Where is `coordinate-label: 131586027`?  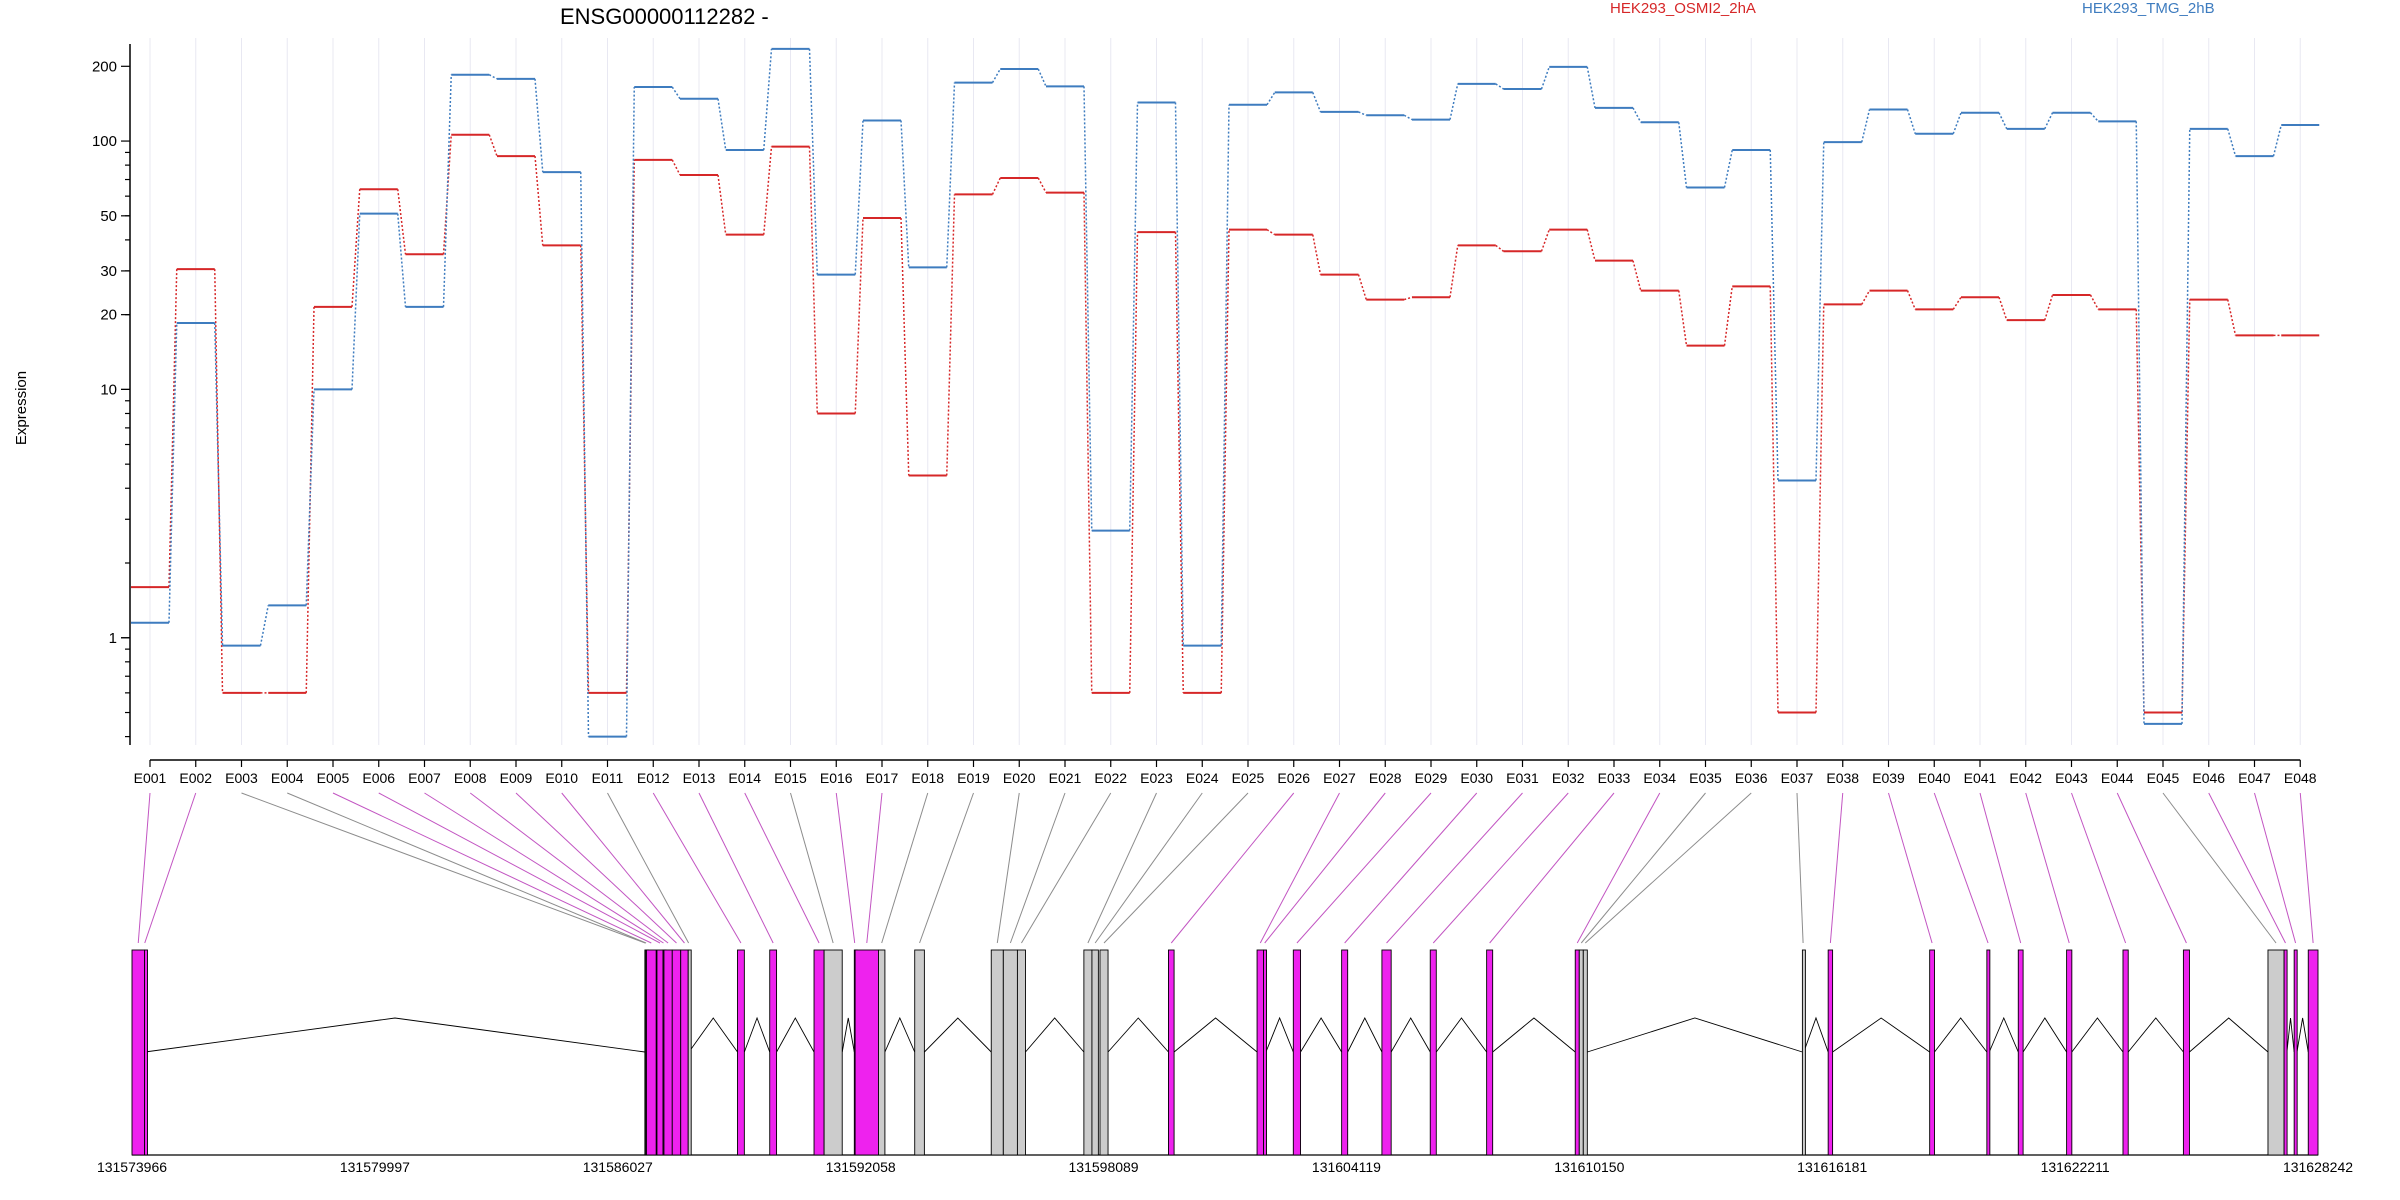
coordinate-label: 131586027 is located at coordinates (618, 1167).